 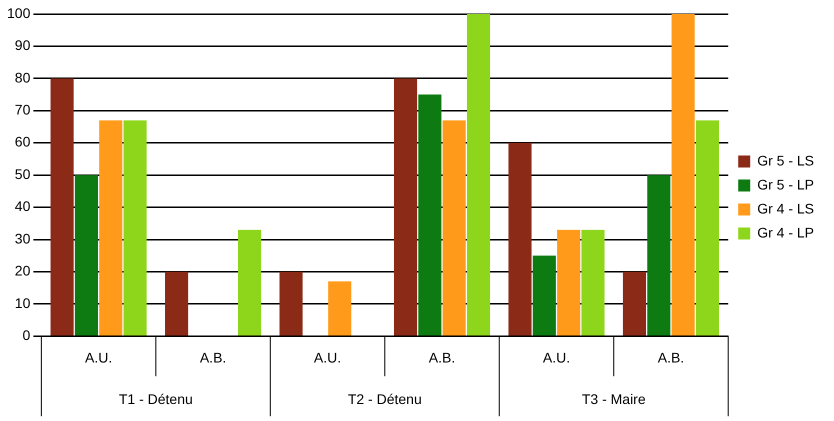 I want to click on y-tick-label: 80, so click(x=22, y=77).